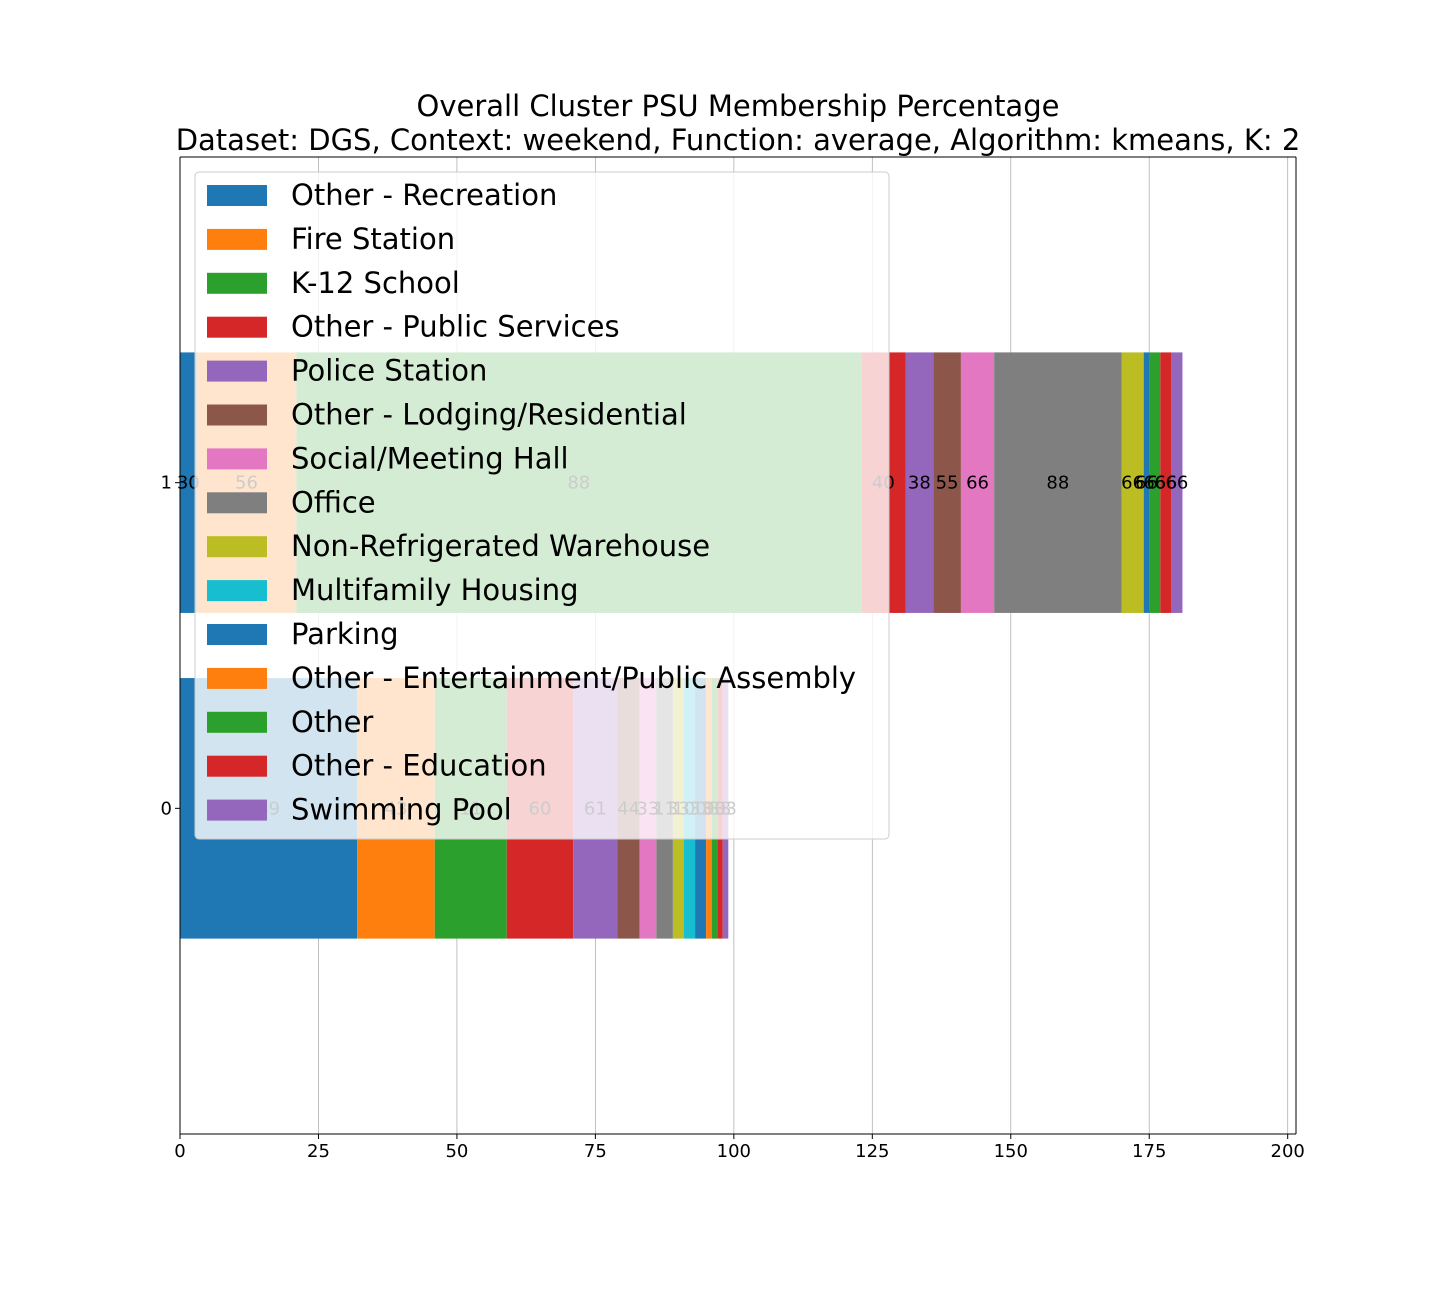 The image size is (1440, 1296). Describe the element at coordinates (332, 722) in the screenshot. I see `legend-entry-label: Other` at that location.